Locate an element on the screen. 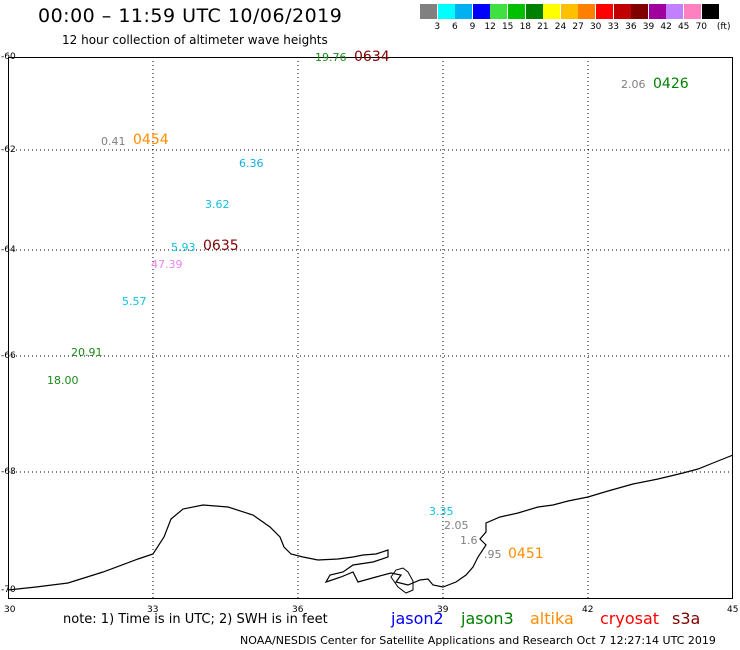  legend-label: 39 is located at coordinates (648, 27).